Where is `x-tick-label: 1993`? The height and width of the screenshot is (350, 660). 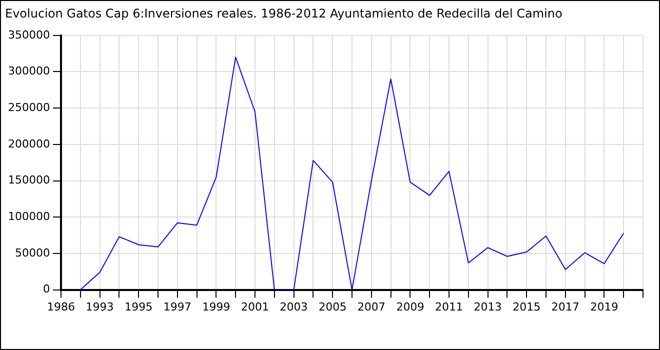
x-tick-label: 1993 is located at coordinates (100, 307).